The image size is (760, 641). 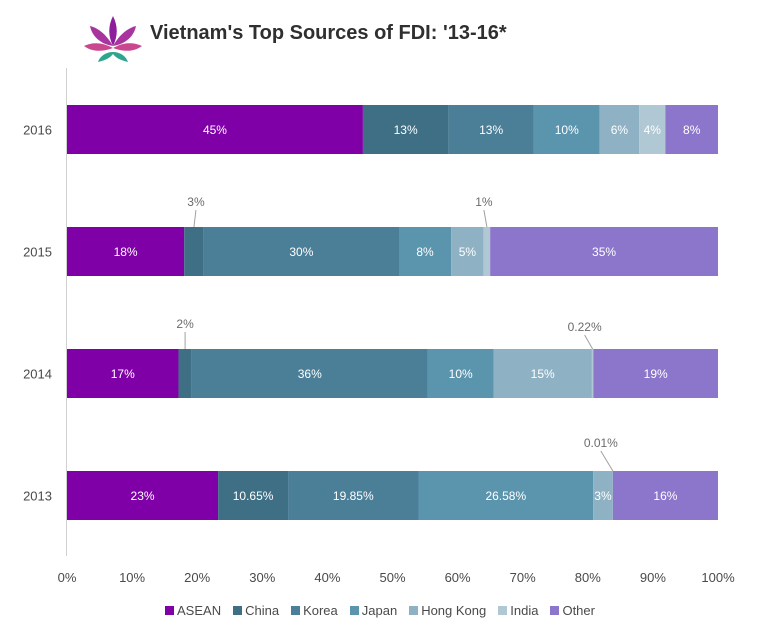 I want to click on data-label: 10.65%, so click(x=253, y=496).